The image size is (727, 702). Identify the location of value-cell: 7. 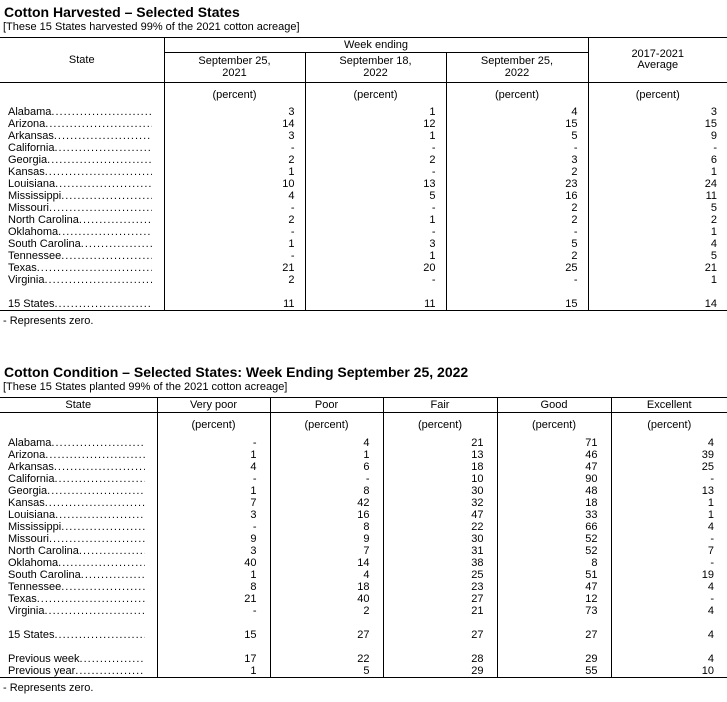
(327, 551).